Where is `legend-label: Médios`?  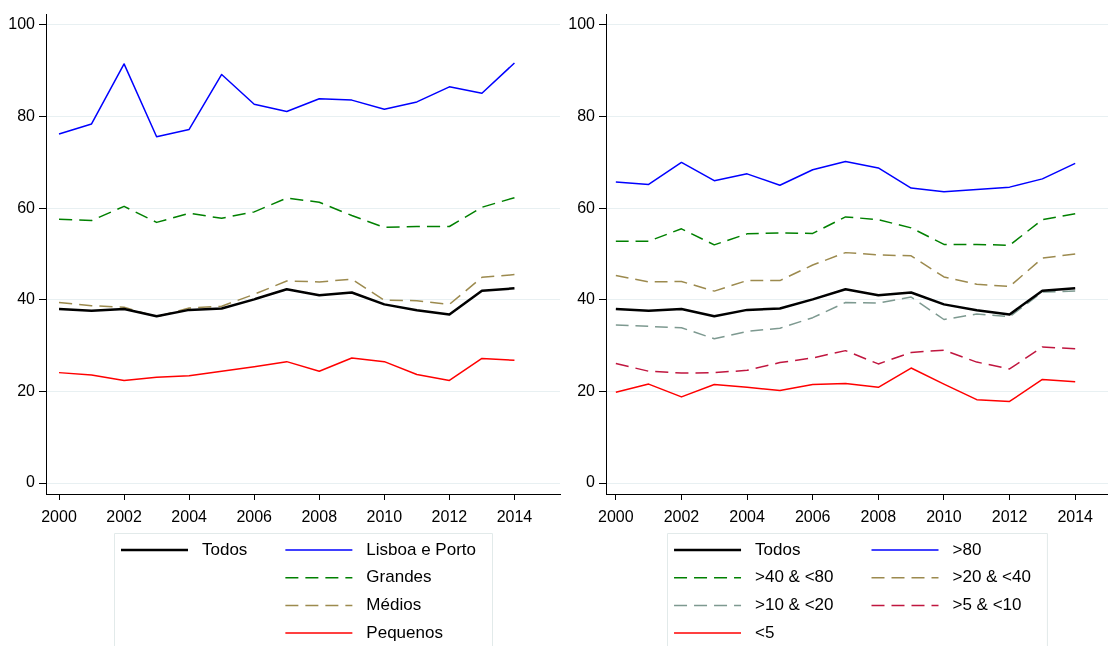
legend-label: Médios is located at coordinates (394, 605).